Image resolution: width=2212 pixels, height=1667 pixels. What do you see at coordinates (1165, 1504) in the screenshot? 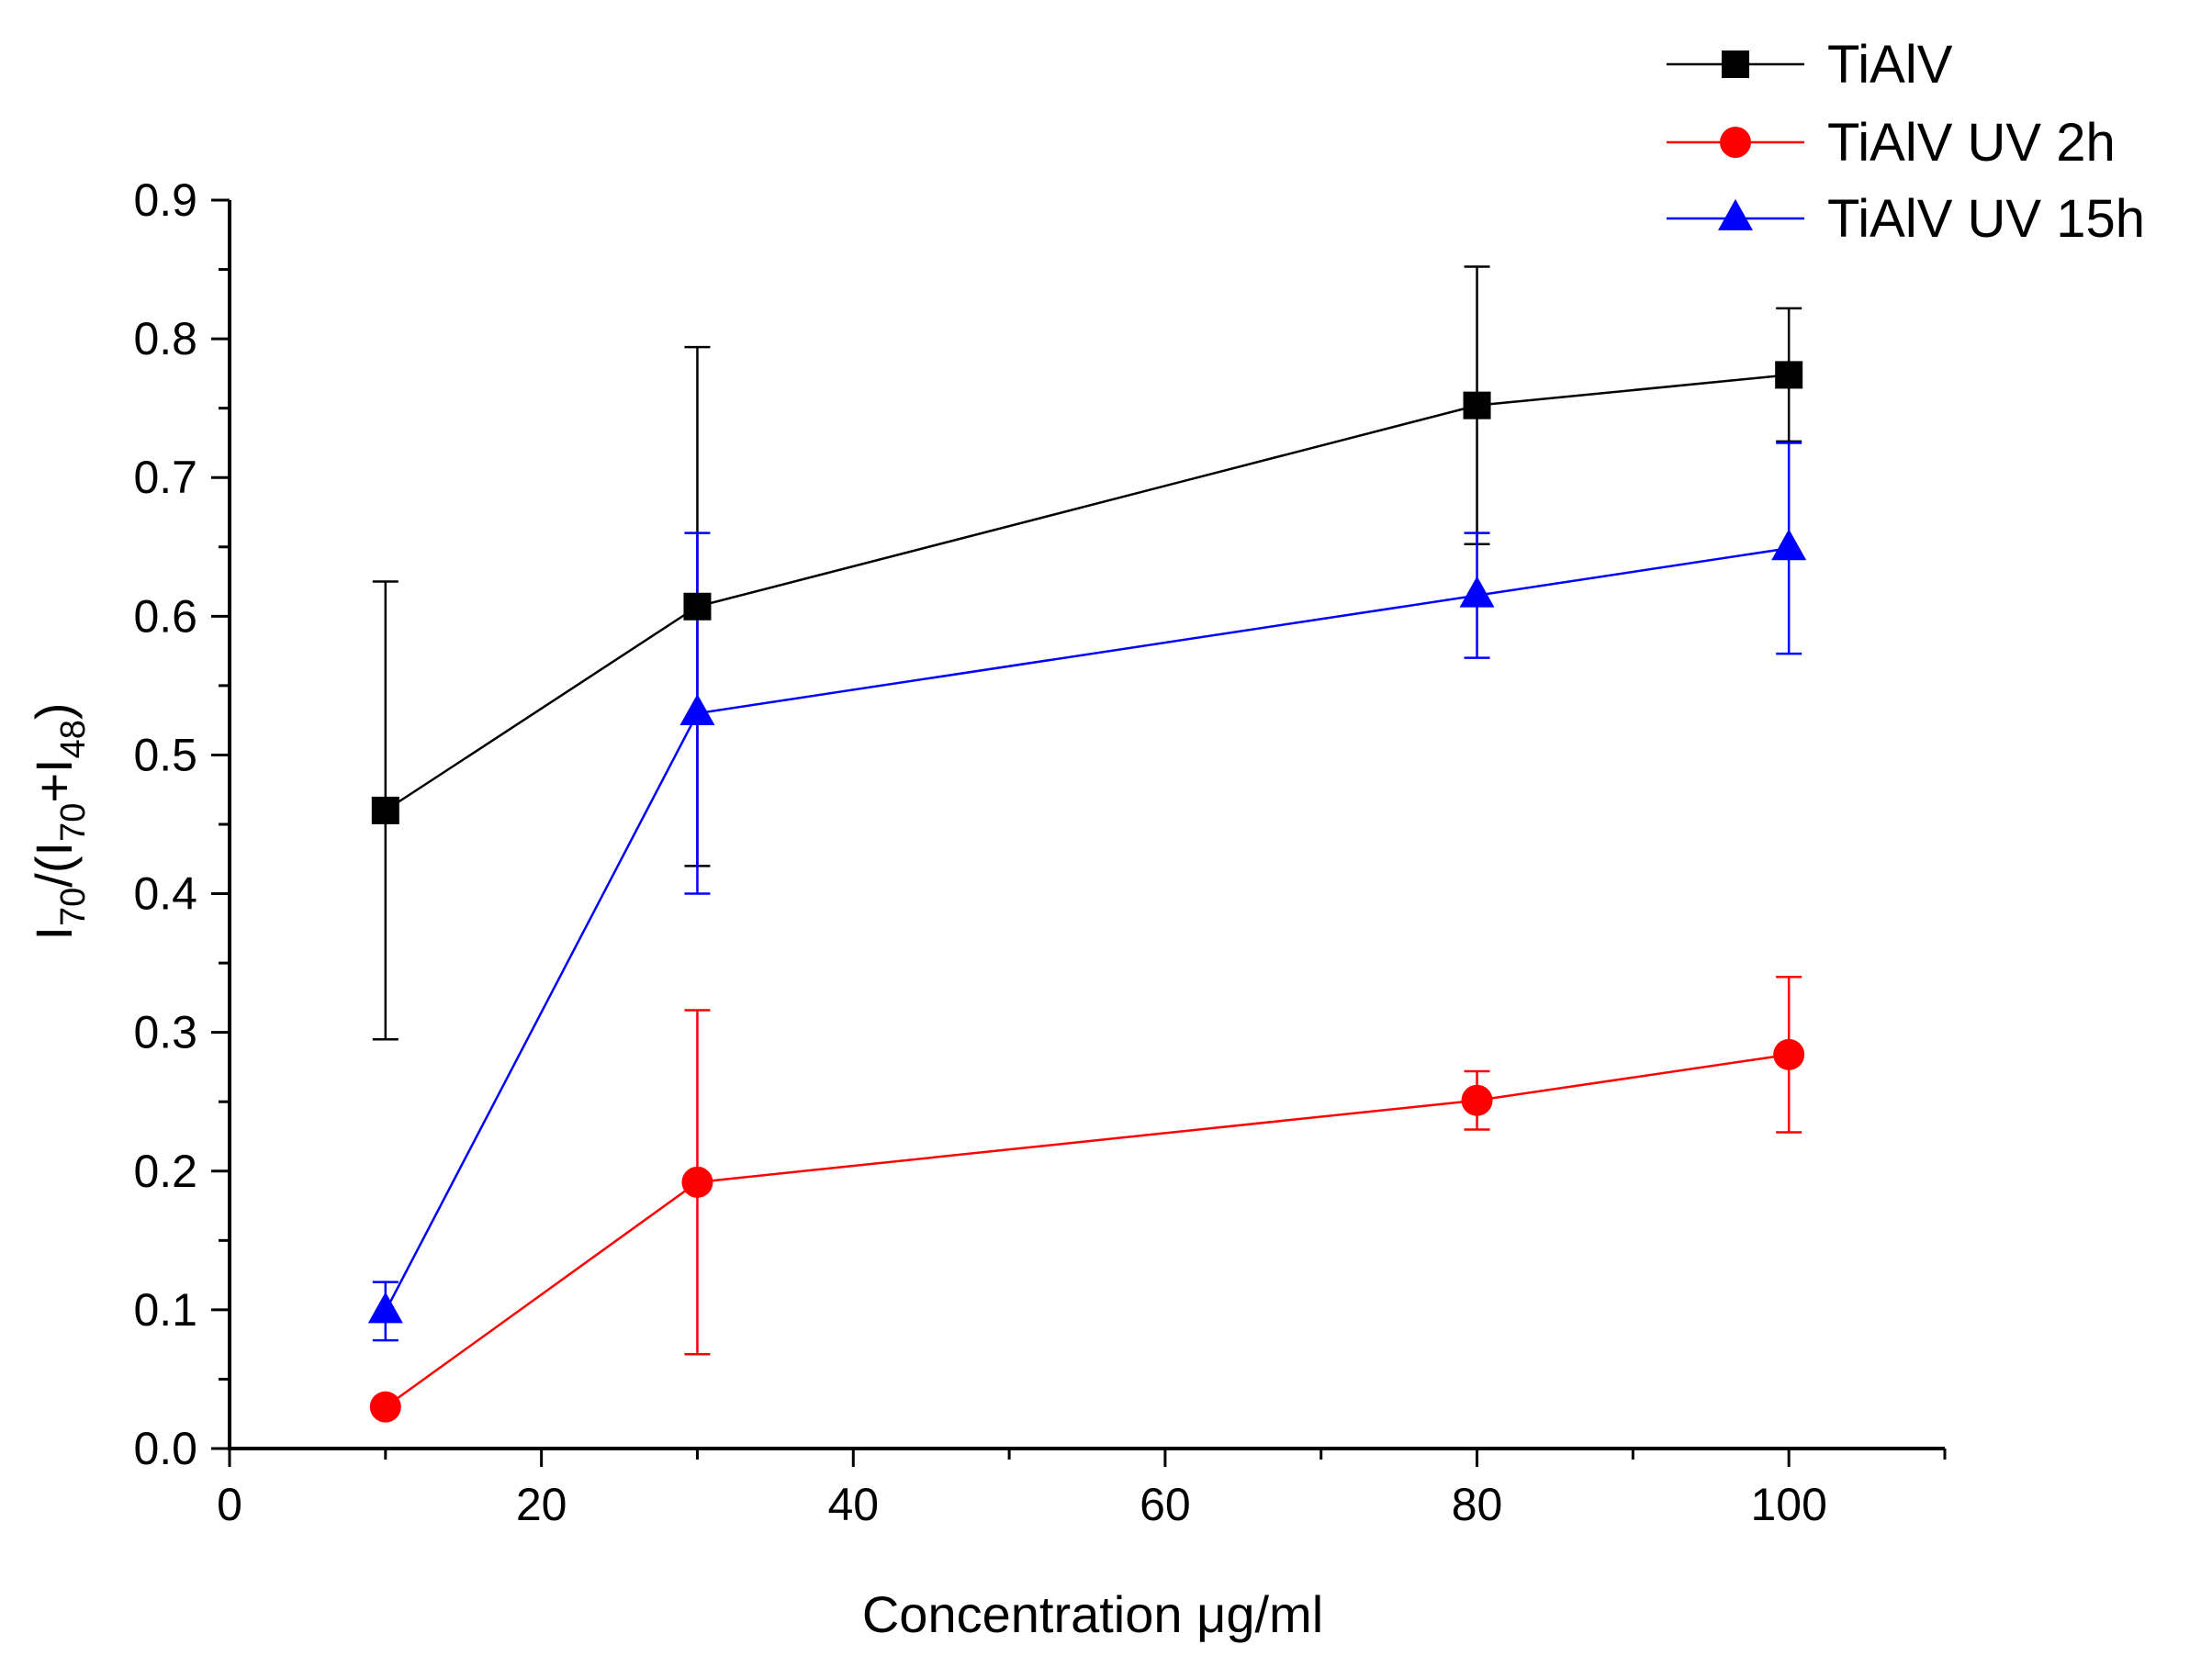
I see `x-tick-label: 60` at bounding box center [1165, 1504].